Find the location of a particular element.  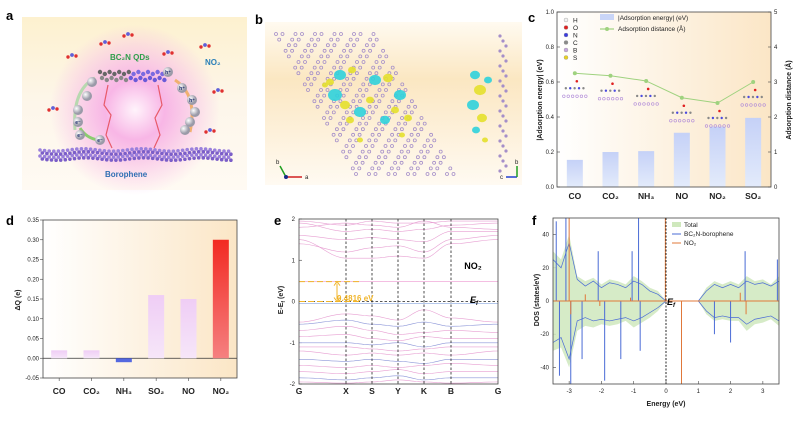

y-tick-label-right: 4 is located at coordinates (776, 48).